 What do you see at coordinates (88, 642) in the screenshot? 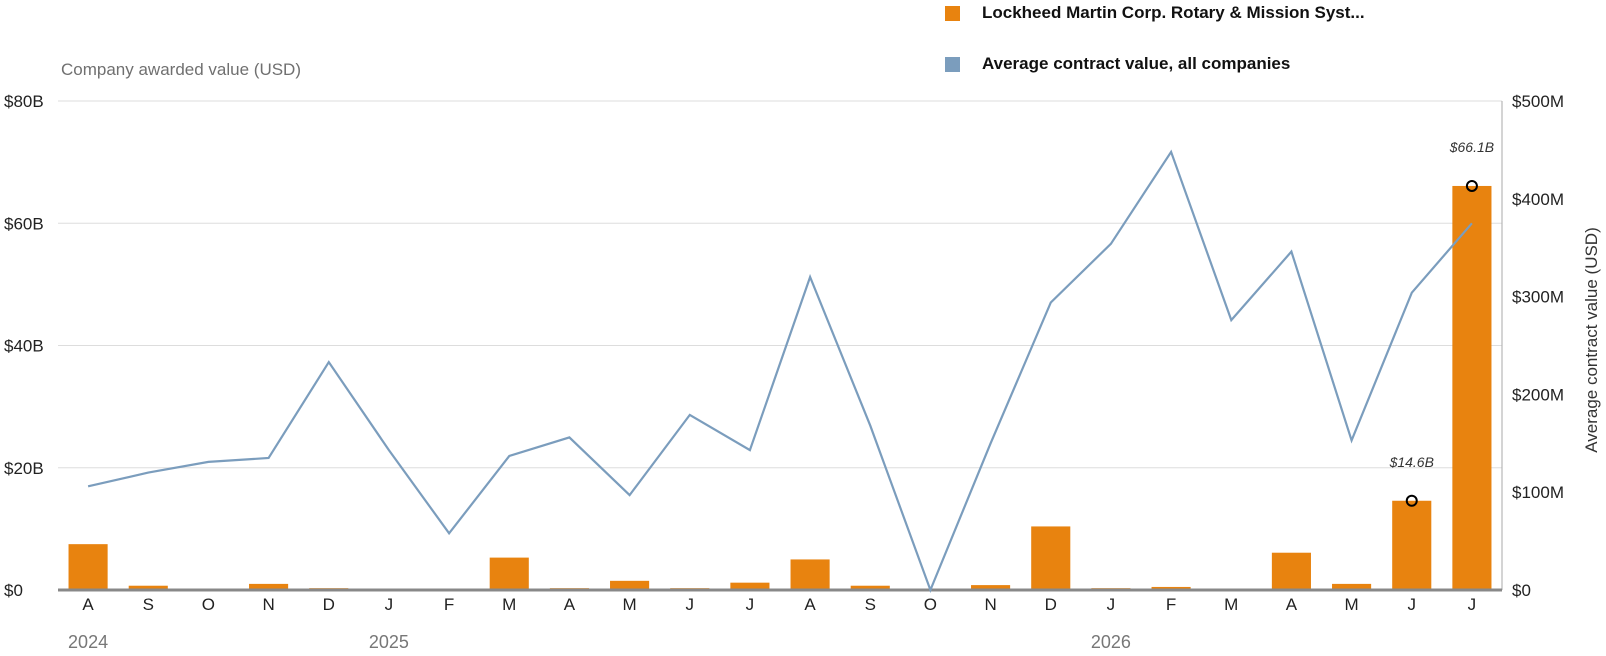
I see `year-label: 2024` at bounding box center [88, 642].